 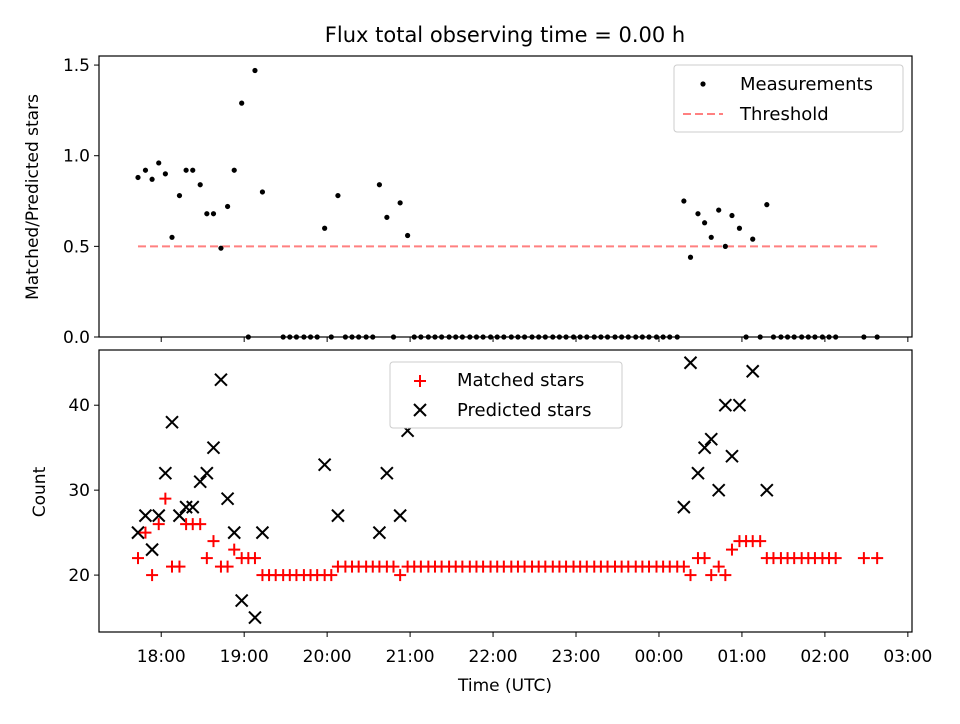 I want to click on y-tick-label: 0.0, so click(x=76, y=338).